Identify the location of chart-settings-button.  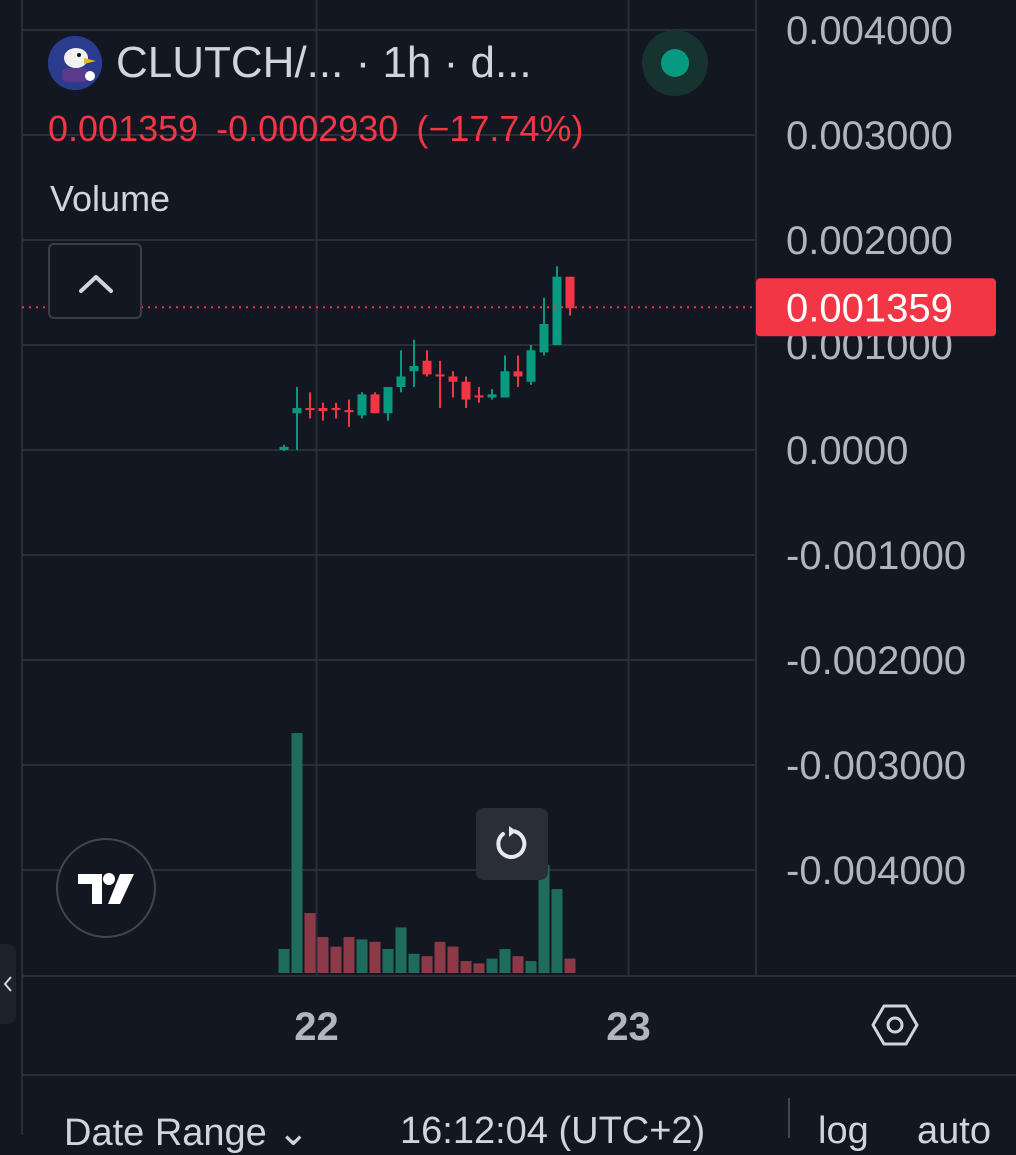
(895, 1025).